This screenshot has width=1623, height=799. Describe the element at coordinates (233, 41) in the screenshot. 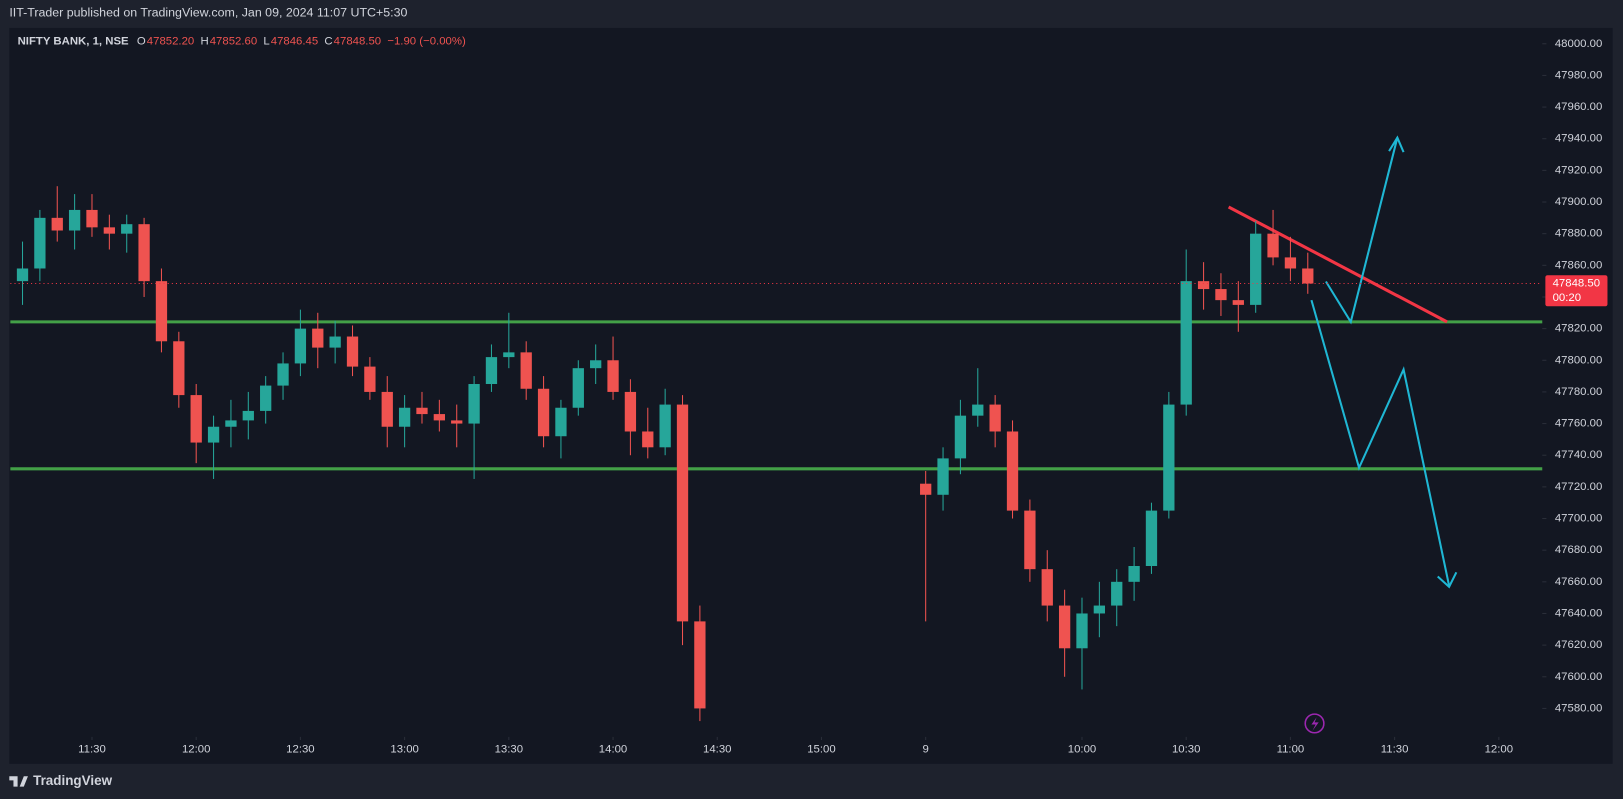

I see `ohlc-value: 47852.60` at that location.